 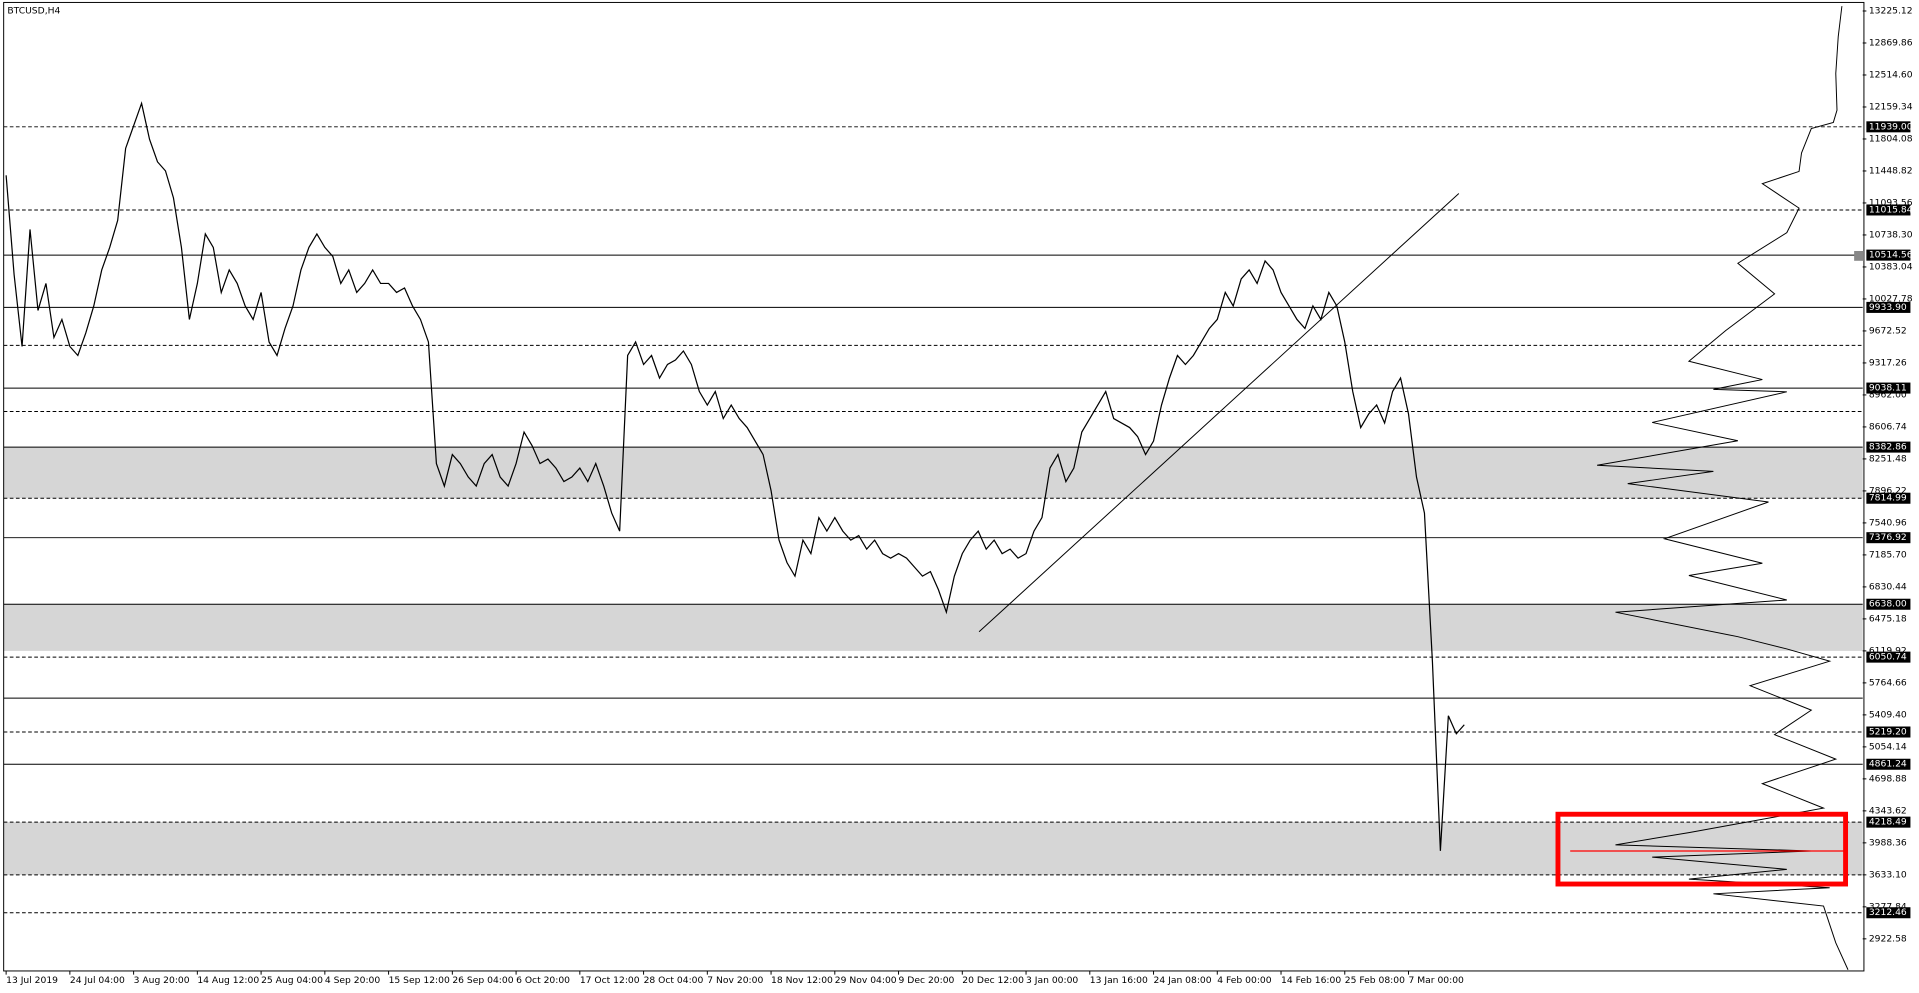 I want to click on y-tick-label: 2922.58, so click(x=1888, y=938).